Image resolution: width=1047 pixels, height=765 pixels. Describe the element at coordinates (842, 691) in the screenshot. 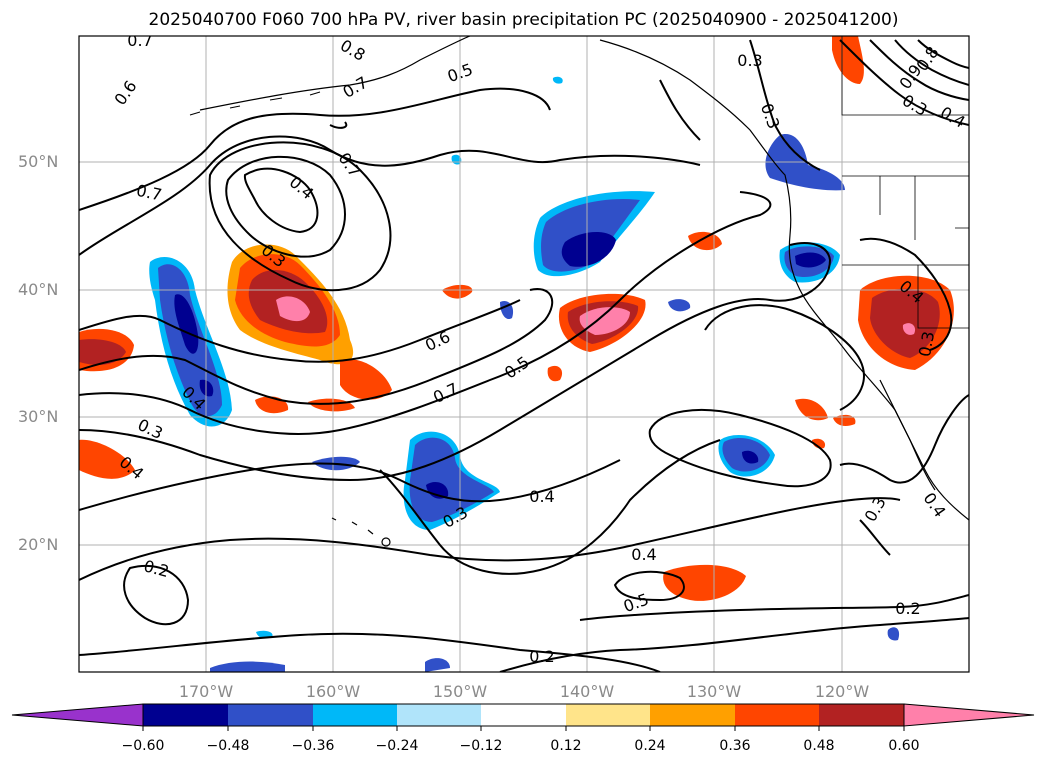

I see `lon-label: 120°W` at that location.